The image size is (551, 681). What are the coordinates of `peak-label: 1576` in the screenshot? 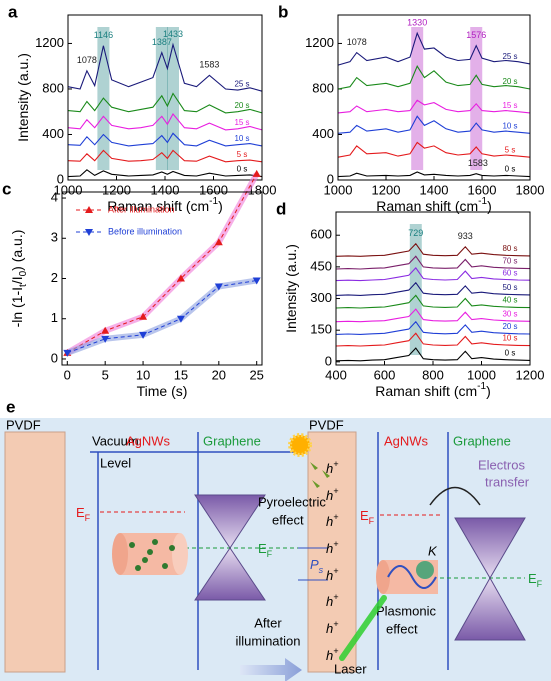 It's located at (476, 35).